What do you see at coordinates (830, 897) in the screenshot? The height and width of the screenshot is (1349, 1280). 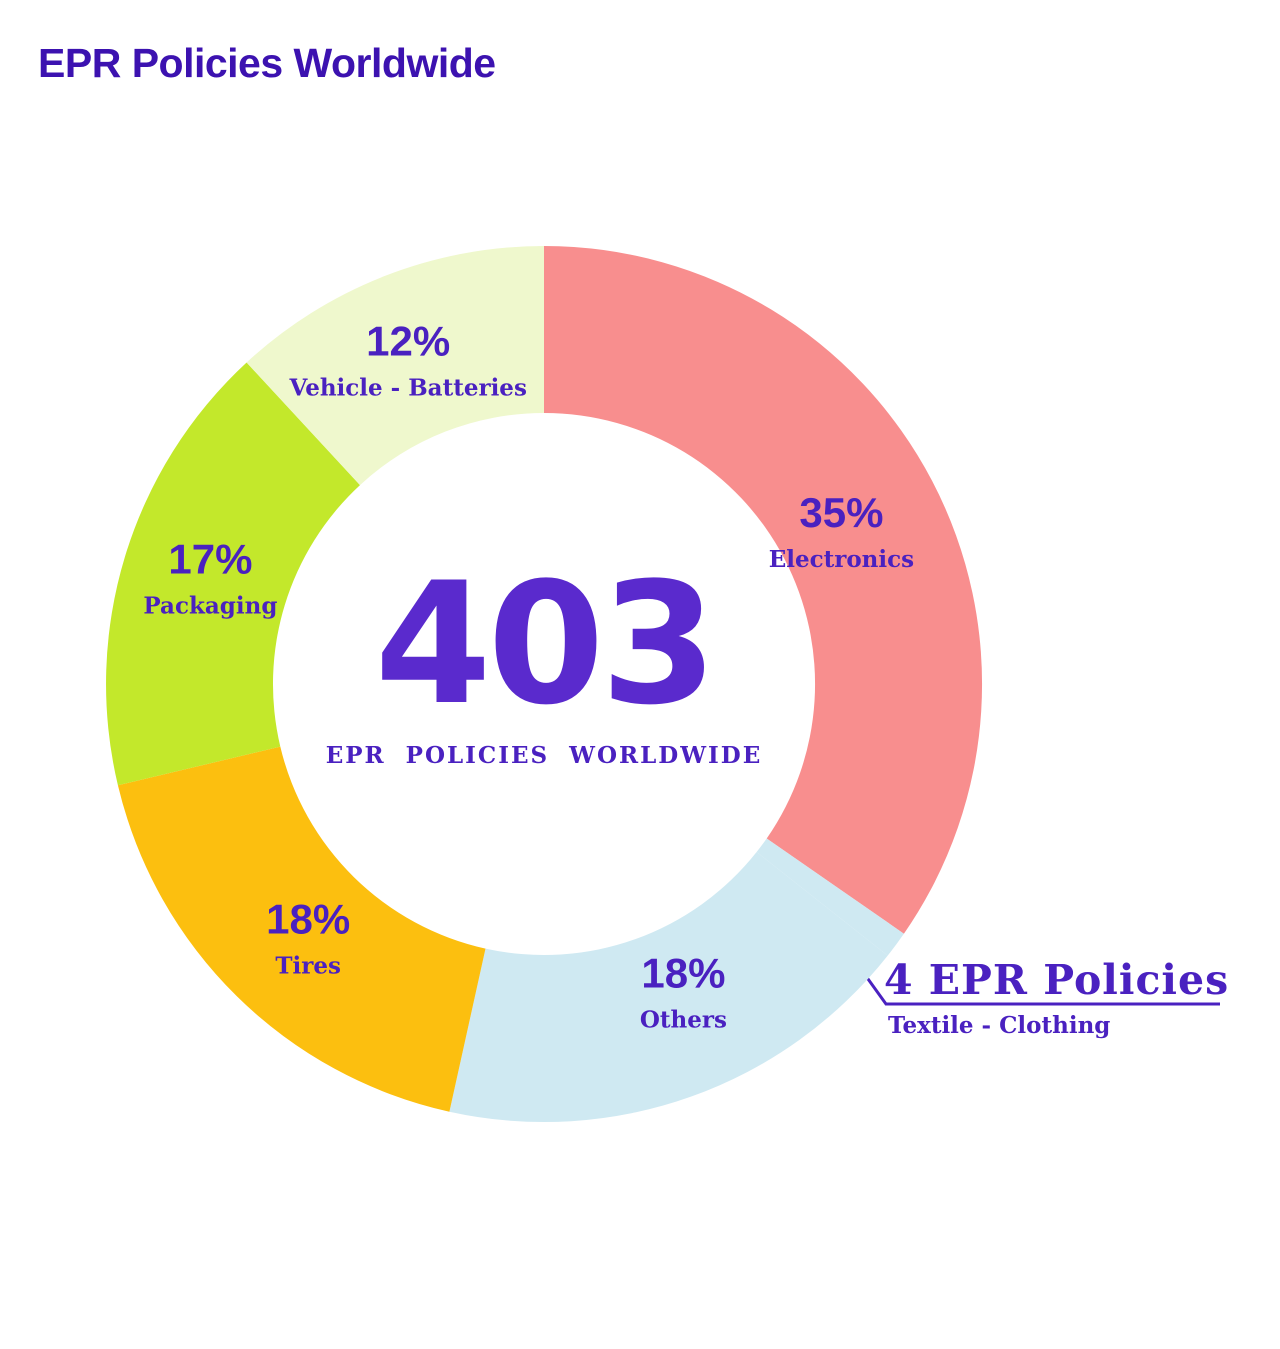 I see `segment-textile-clothing` at bounding box center [830, 897].